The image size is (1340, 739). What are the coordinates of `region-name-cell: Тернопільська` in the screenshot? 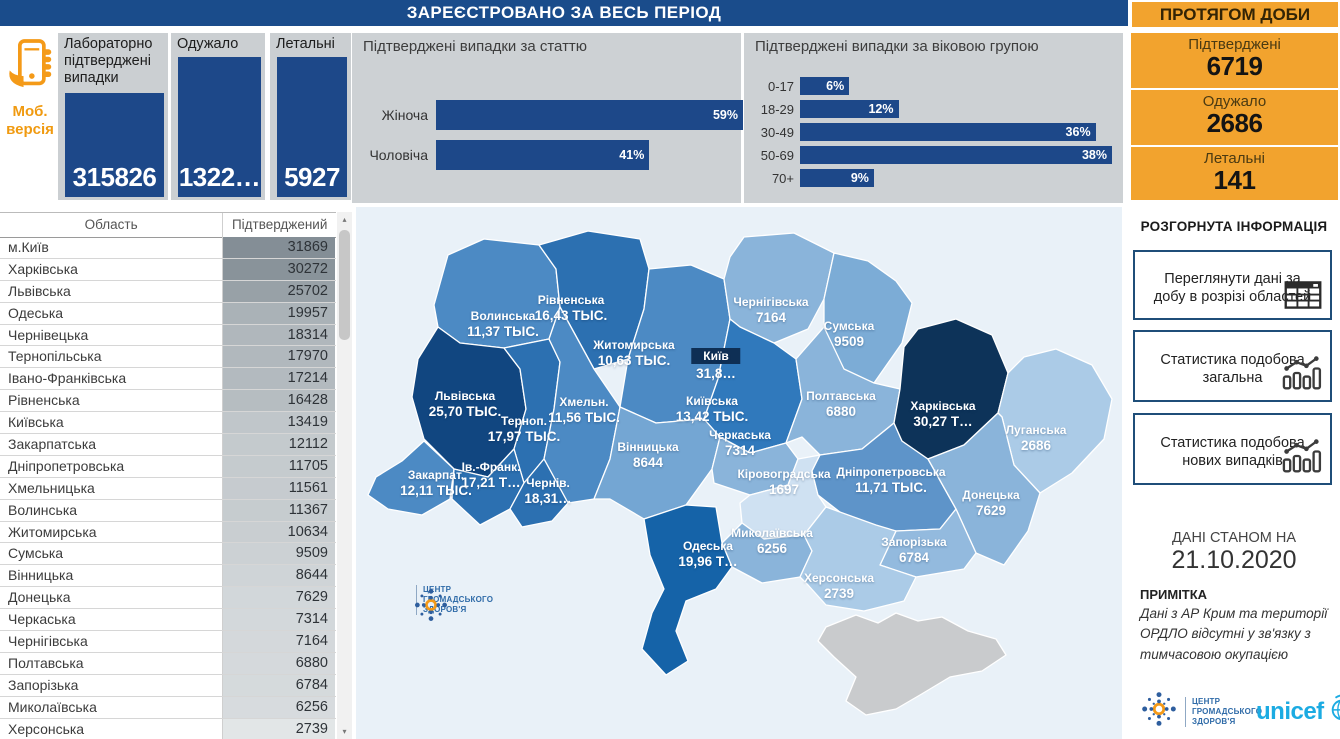 It's located at (111, 357).